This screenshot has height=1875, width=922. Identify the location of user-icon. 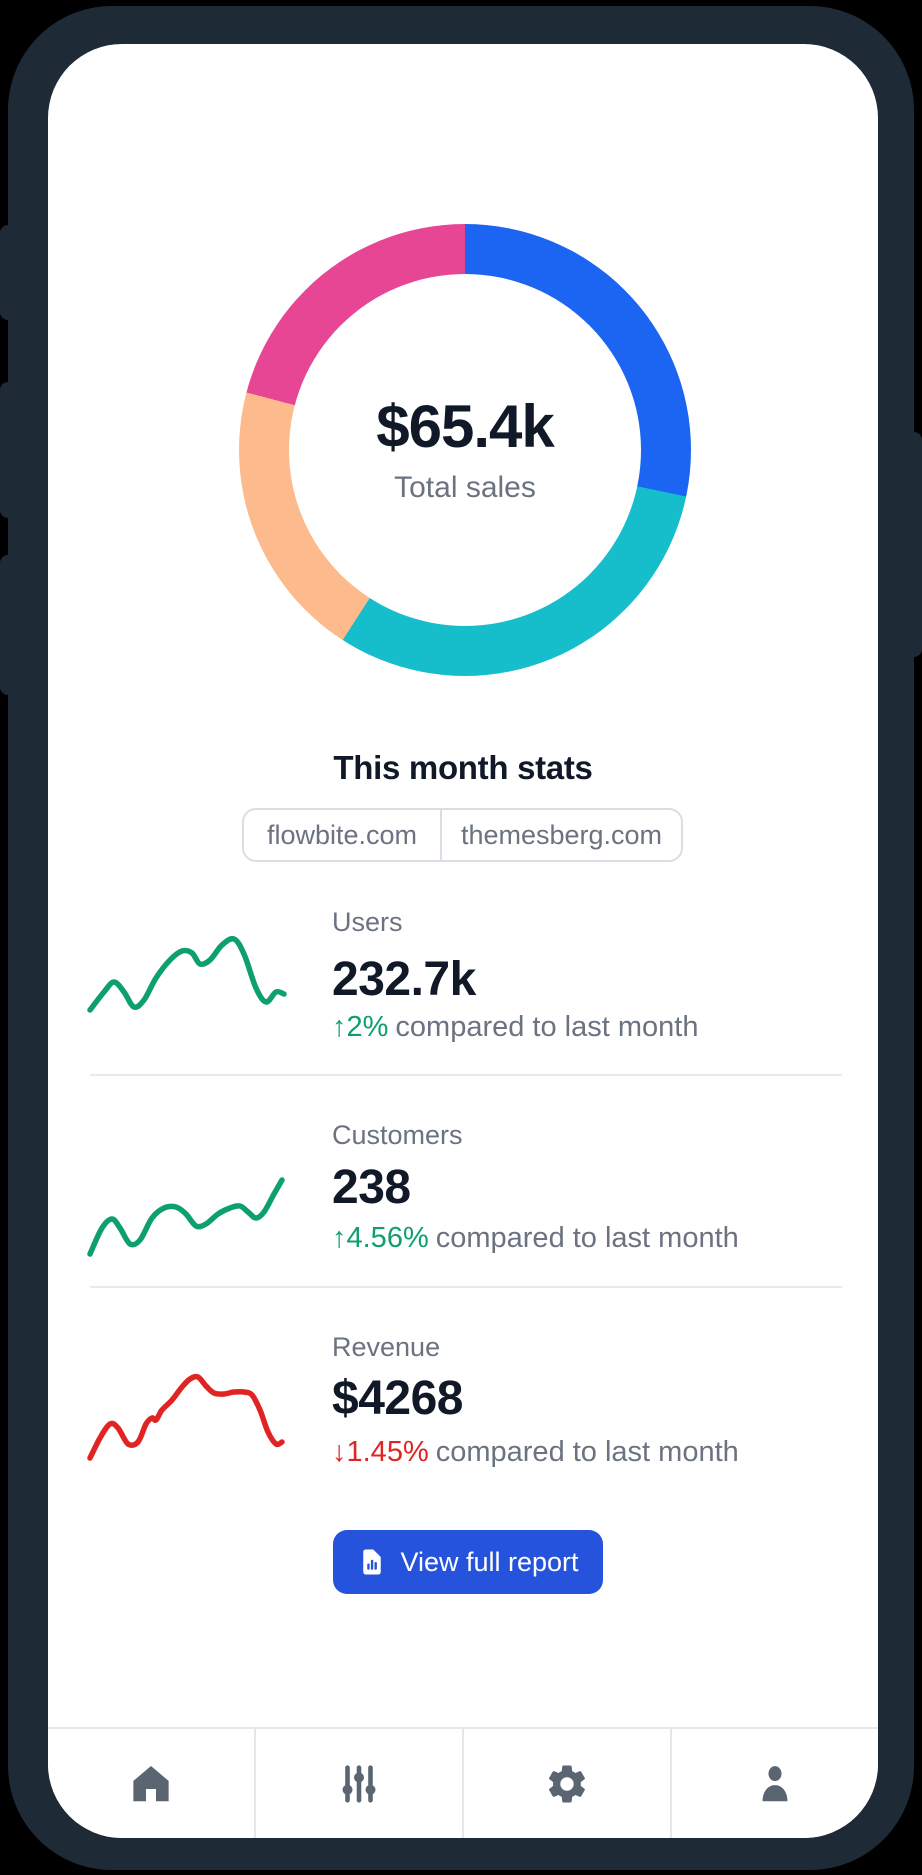
(775, 1784).